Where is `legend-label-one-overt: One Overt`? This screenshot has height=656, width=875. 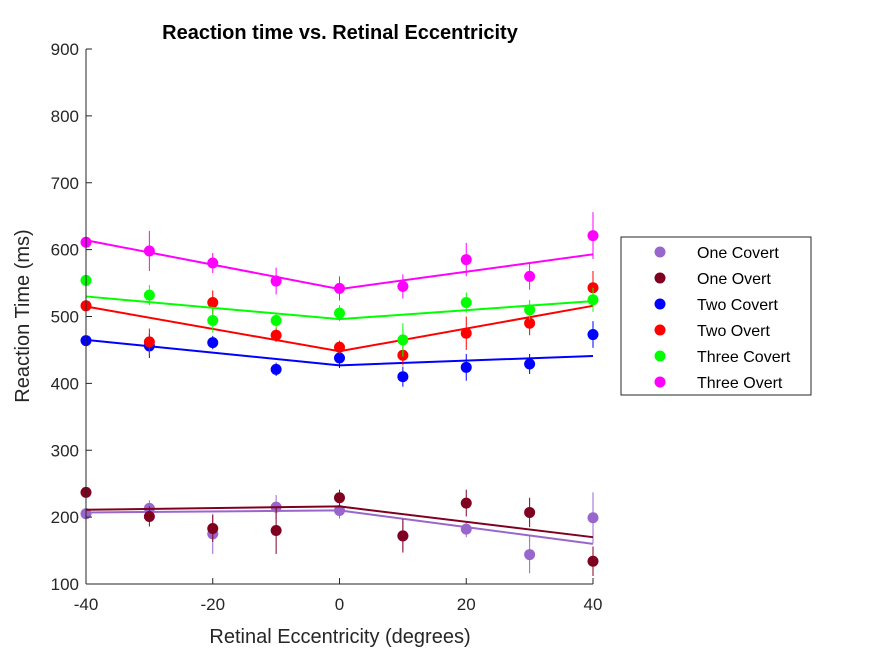
legend-label-one-overt: One Overt is located at coordinates (734, 279).